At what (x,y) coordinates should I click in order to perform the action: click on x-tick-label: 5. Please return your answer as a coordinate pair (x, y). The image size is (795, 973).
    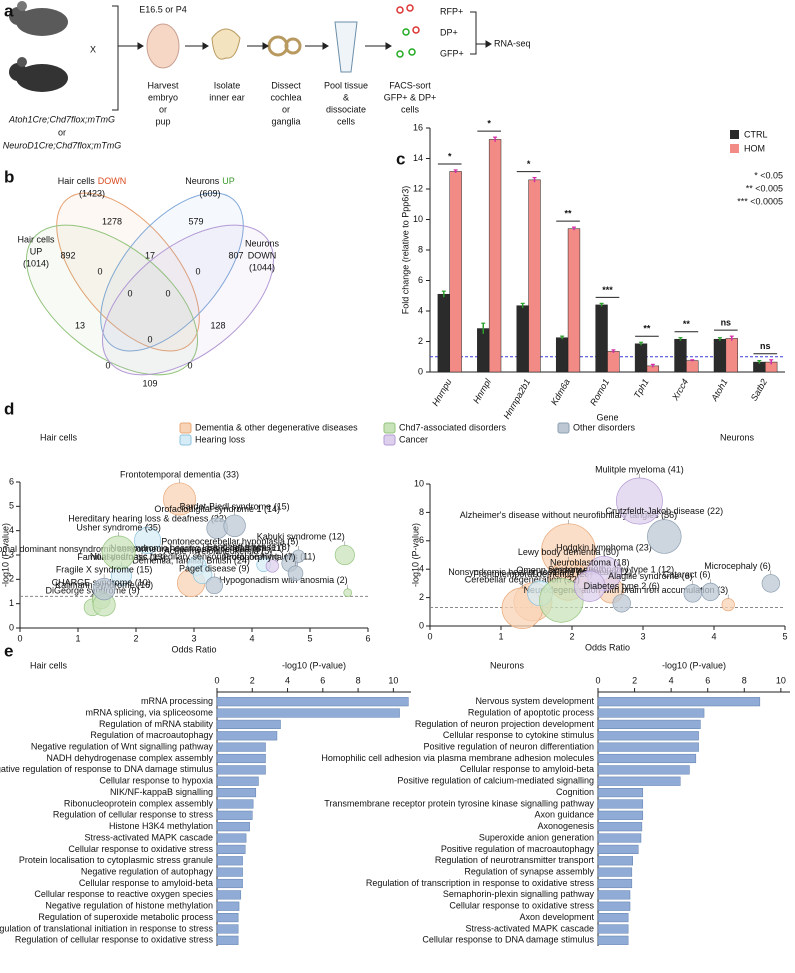
    Looking at the image, I should click on (309, 638).